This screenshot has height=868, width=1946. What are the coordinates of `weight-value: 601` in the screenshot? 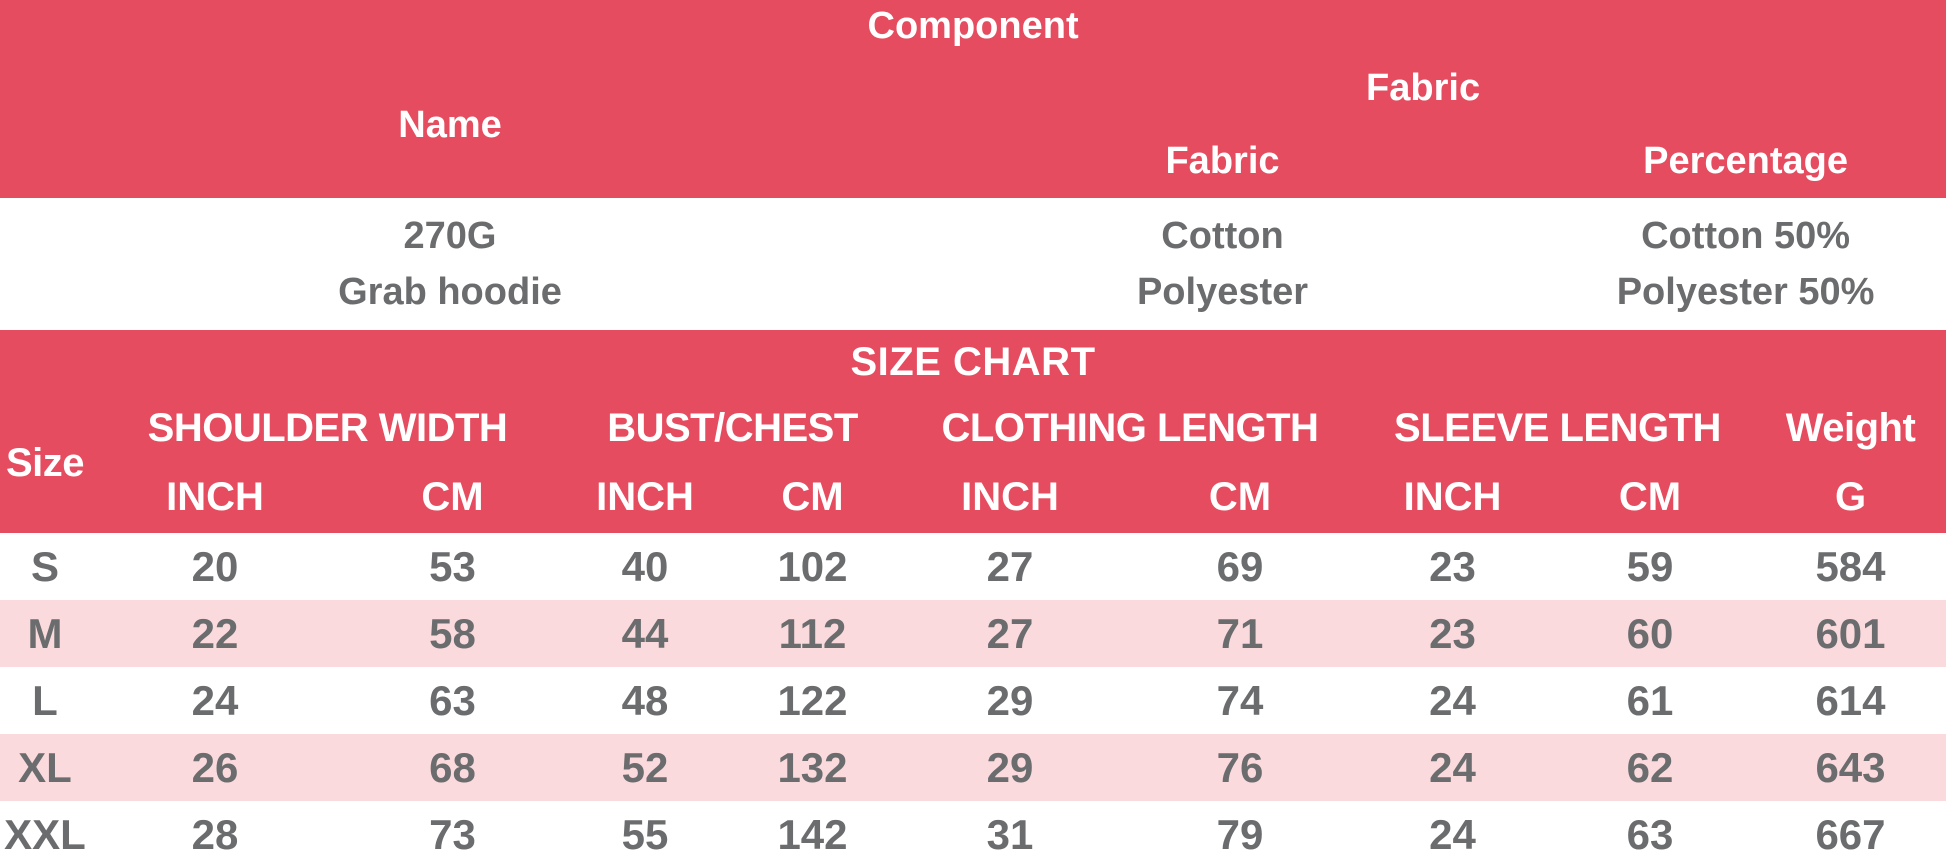 It's located at (1850, 633).